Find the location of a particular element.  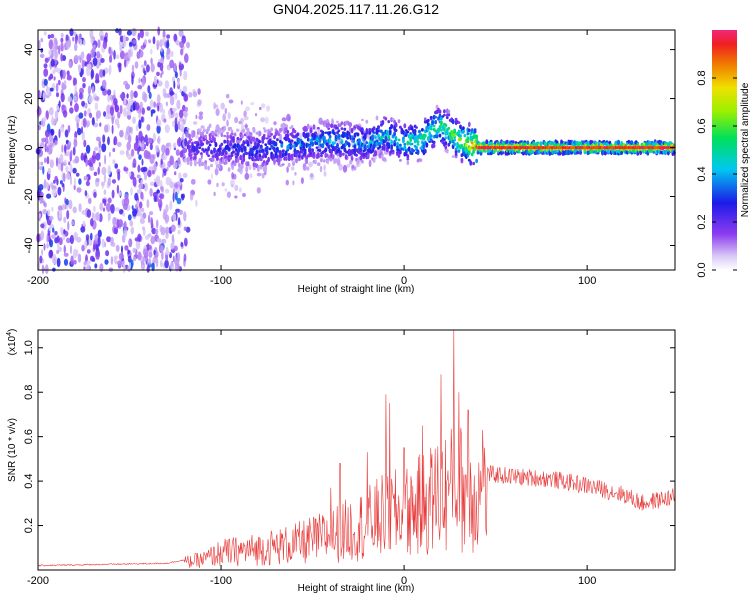

y-tick-label: 1.0 is located at coordinates (29, 347).